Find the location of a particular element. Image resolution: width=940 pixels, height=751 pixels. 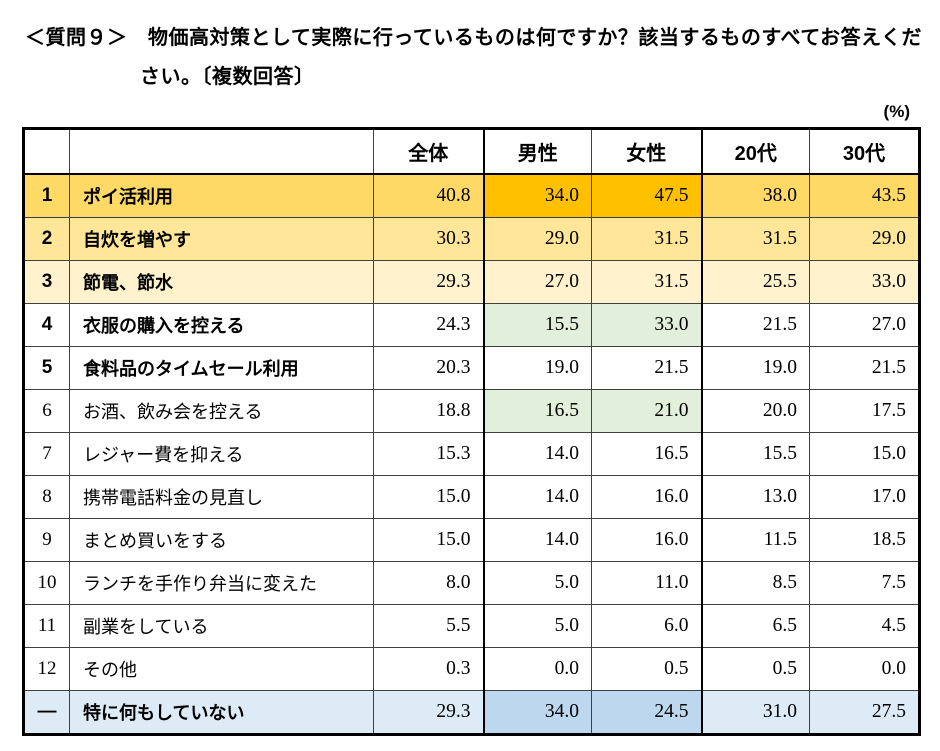

value-cell: 17.5 is located at coordinates (864, 411).